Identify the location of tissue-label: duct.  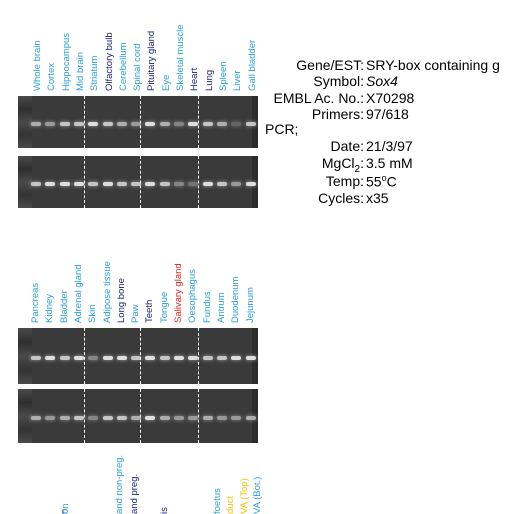
(230, 505).